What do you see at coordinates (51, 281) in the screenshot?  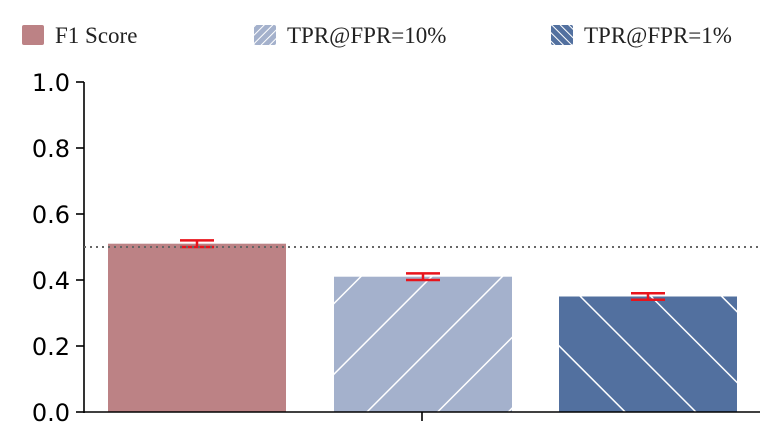 I see `y-tick-label: 0.4` at bounding box center [51, 281].